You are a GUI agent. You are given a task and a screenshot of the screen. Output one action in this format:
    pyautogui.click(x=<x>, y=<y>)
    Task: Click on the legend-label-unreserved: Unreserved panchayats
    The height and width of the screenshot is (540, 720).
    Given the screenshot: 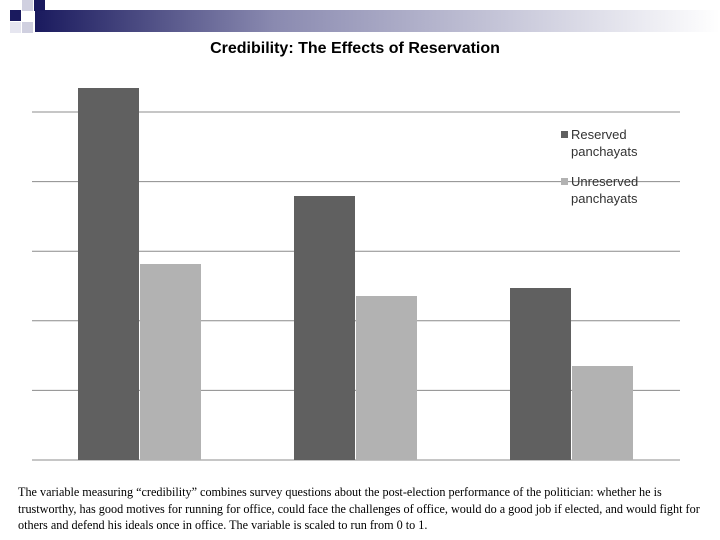 What is the action you would take?
    pyautogui.click(x=605, y=190)
    